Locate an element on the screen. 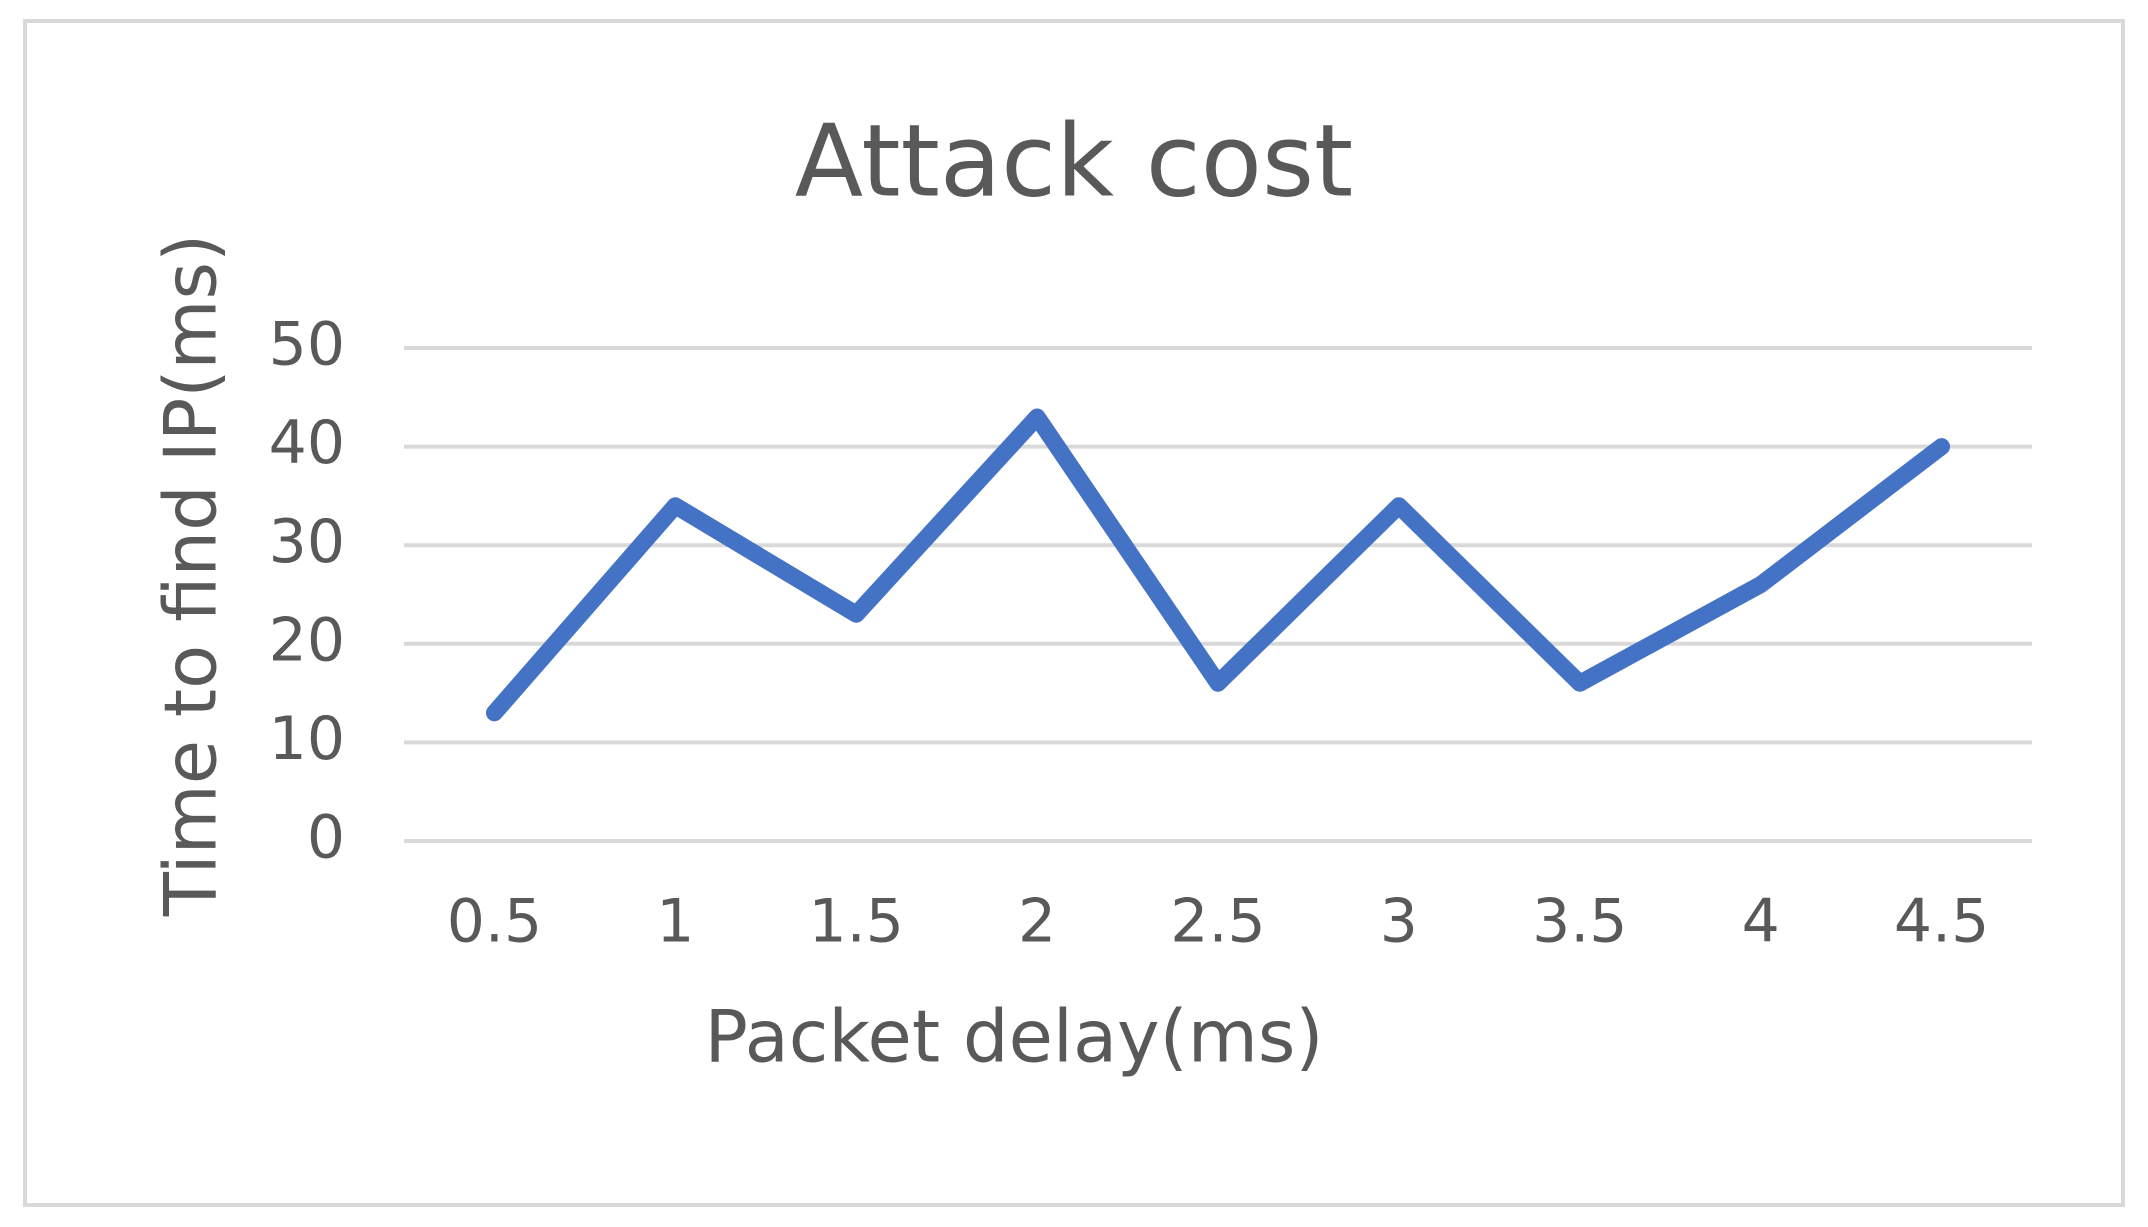 The height and width of the screenshot is (1227, 2148). chart-title: Attack cost is located at coordinates (1074, 160).